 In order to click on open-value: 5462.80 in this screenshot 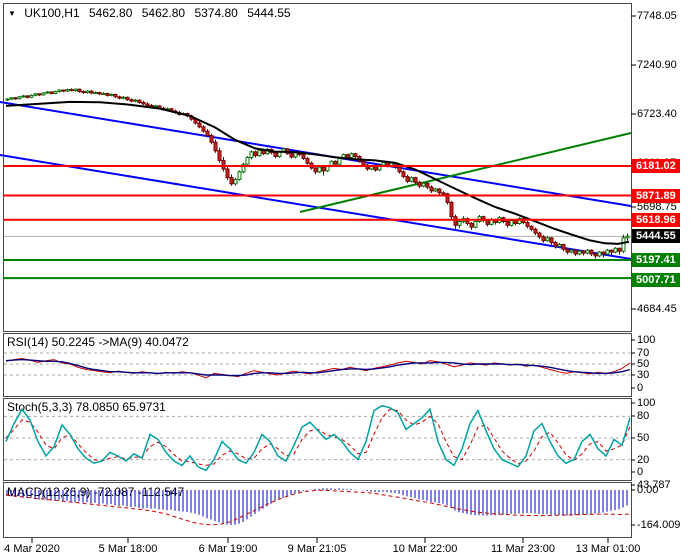, I will do `click(110, 13)`.